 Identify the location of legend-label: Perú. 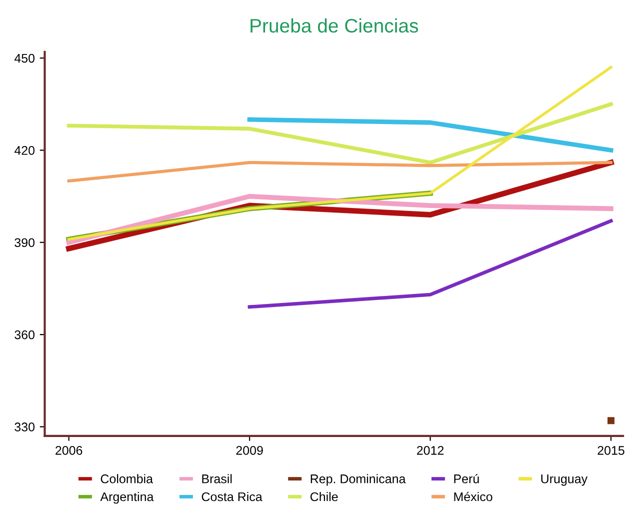
(466, 479).